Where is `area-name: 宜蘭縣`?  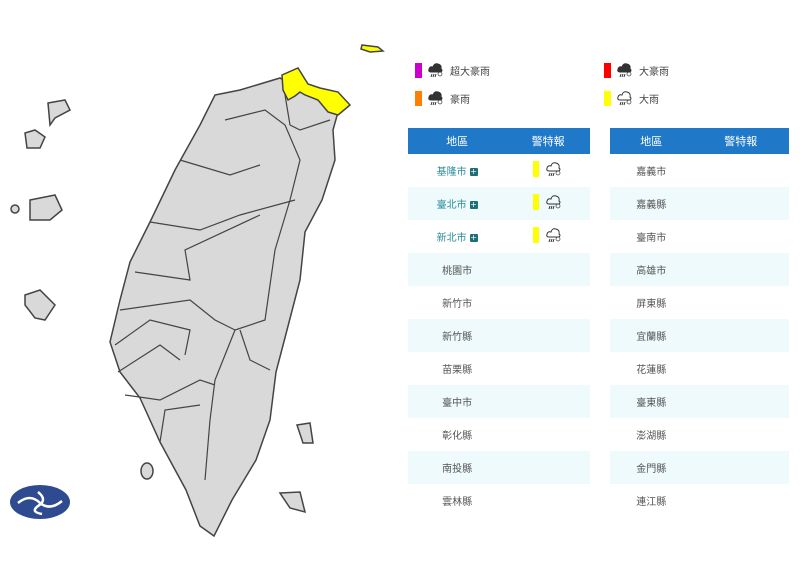
area-name: 宜蘭縣 is located at coordinates (651, 337).